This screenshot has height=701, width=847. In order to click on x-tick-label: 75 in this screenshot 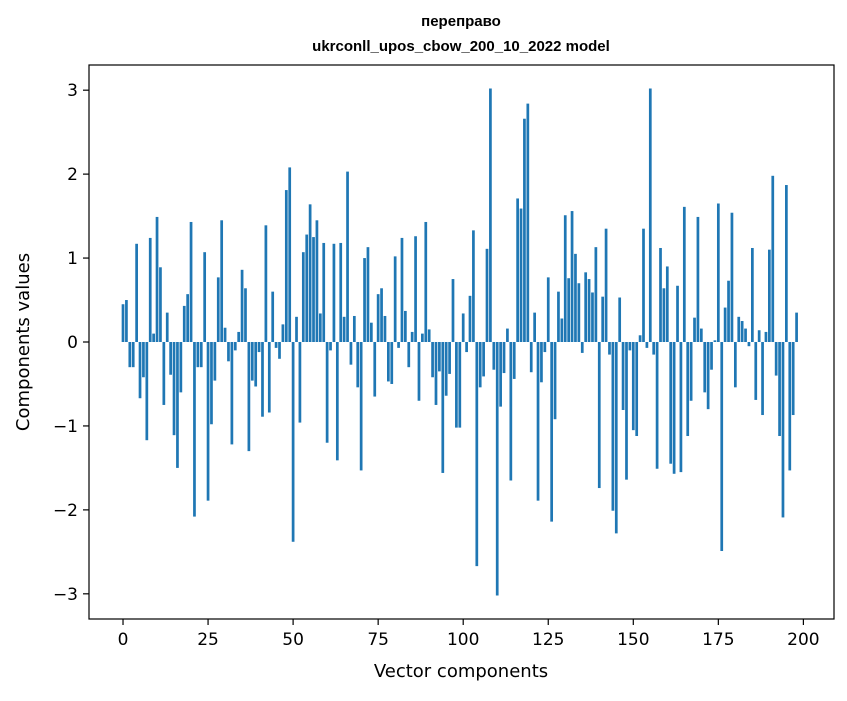, I will do `click(378, 640)`.